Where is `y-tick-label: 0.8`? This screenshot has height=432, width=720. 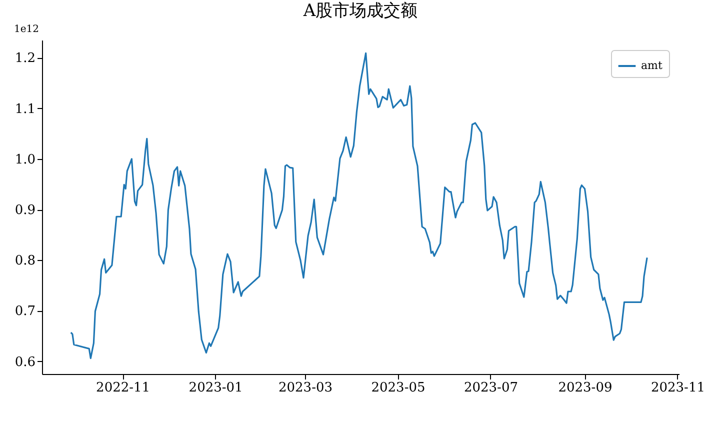 y-tick-label: 0.8 is located at coordinates (25, 261).